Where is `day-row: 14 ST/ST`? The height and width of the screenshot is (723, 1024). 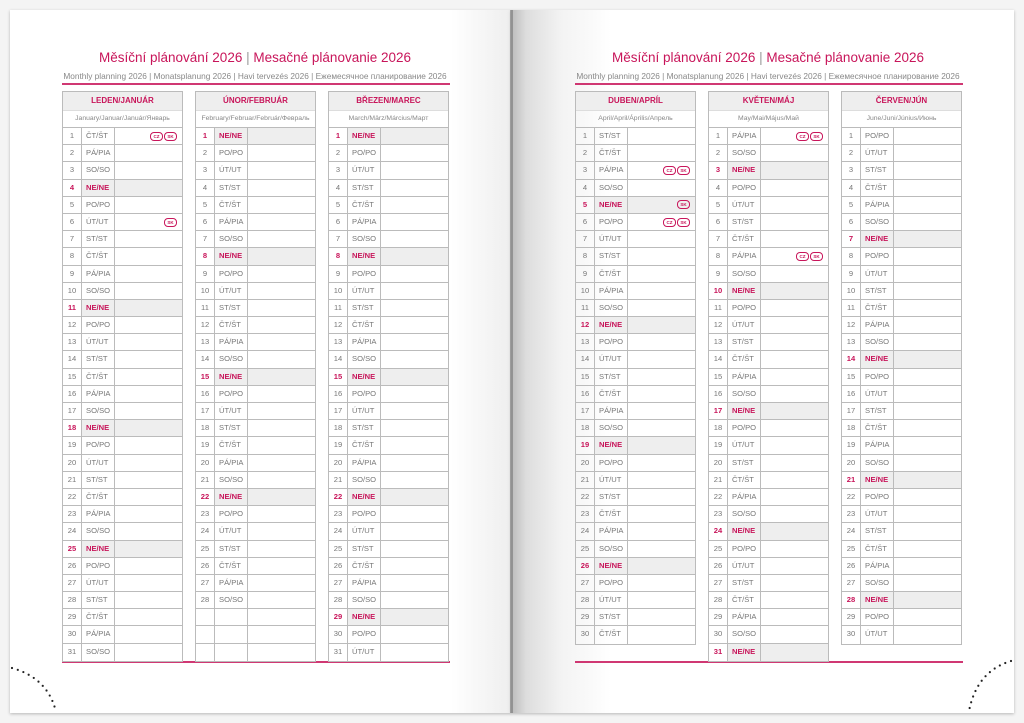
day-row: 14 ST/ST is located at coordinates (122, 360).